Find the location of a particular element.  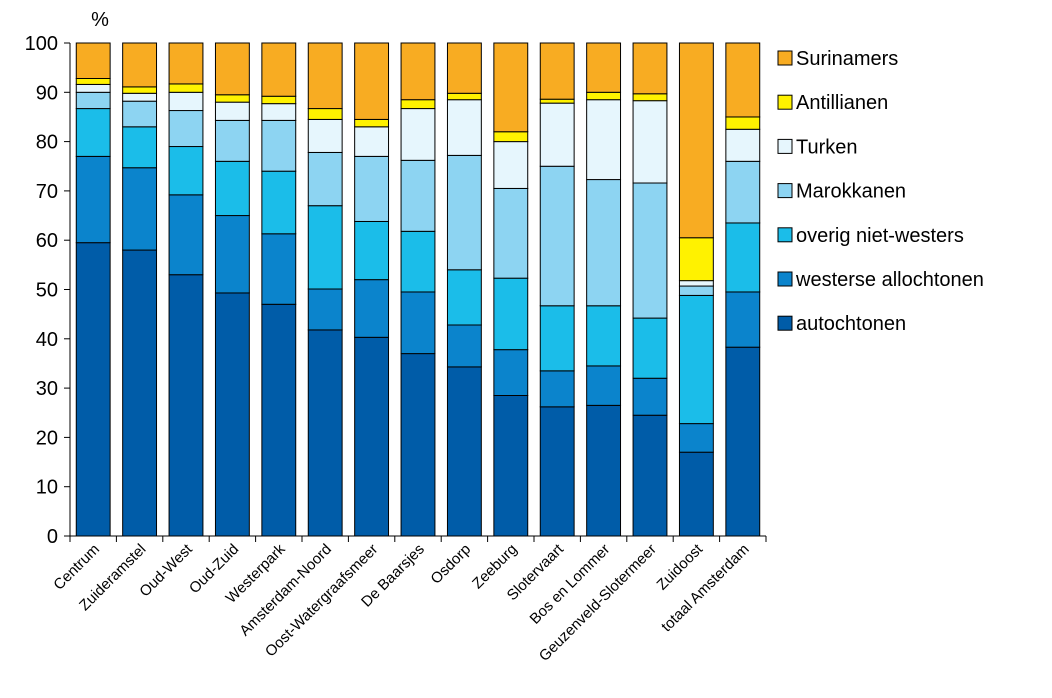

legend-label: overig niet-westers is located at coordinates (880, 236).